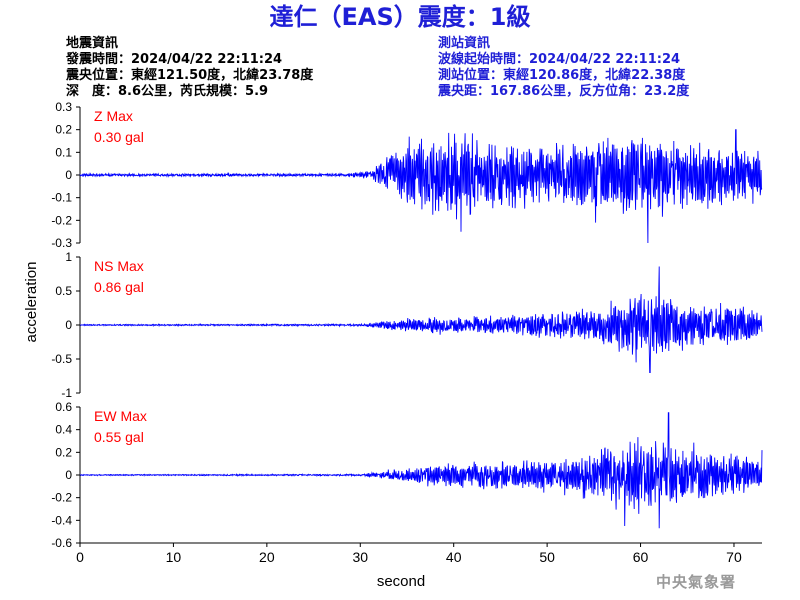 The height and width of the screenshot is (600, 800). Describe the element at coordinates (61, 359) in the screenshot. I see `y-tick-label: -0.5` at that location.